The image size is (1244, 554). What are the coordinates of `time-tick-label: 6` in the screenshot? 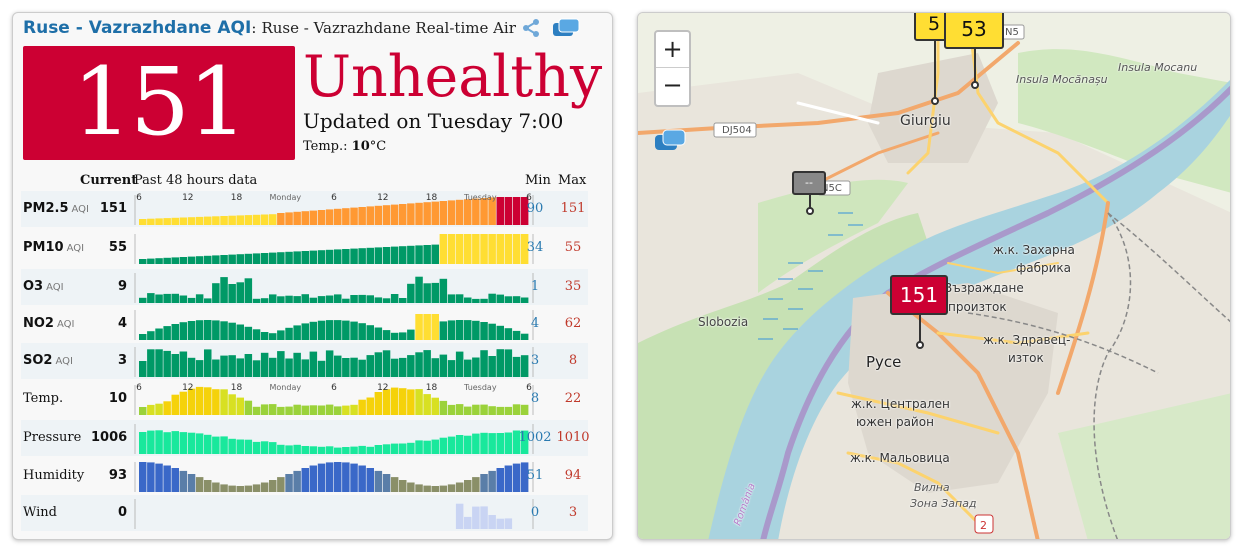 It's located at (529, 198).